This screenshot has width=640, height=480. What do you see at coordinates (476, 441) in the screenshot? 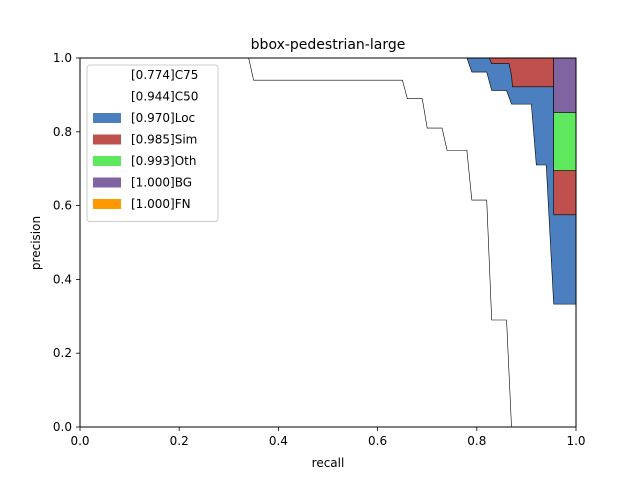
I see `x-tick-label: 0.8` at bounding box center [476, 441].